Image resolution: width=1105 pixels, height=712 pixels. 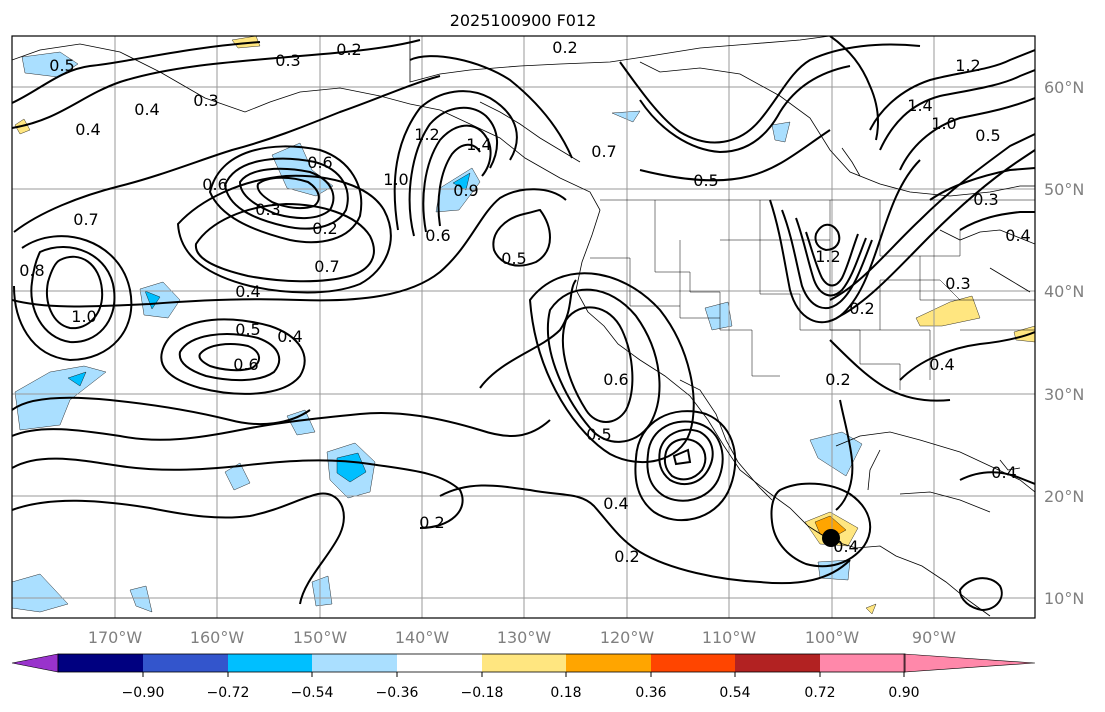 I want to click on colorbar-min-extension, so click(x=35, y=663).